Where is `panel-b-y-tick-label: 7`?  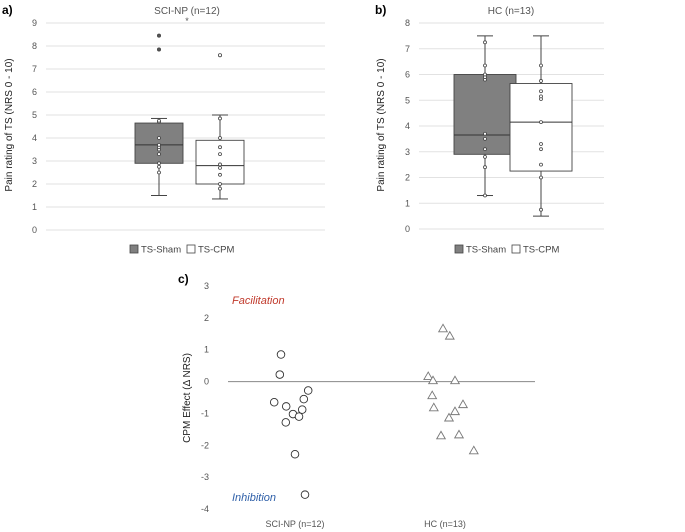 panel-b-y-tick-label: 7 is located at coordinates (407, 49).